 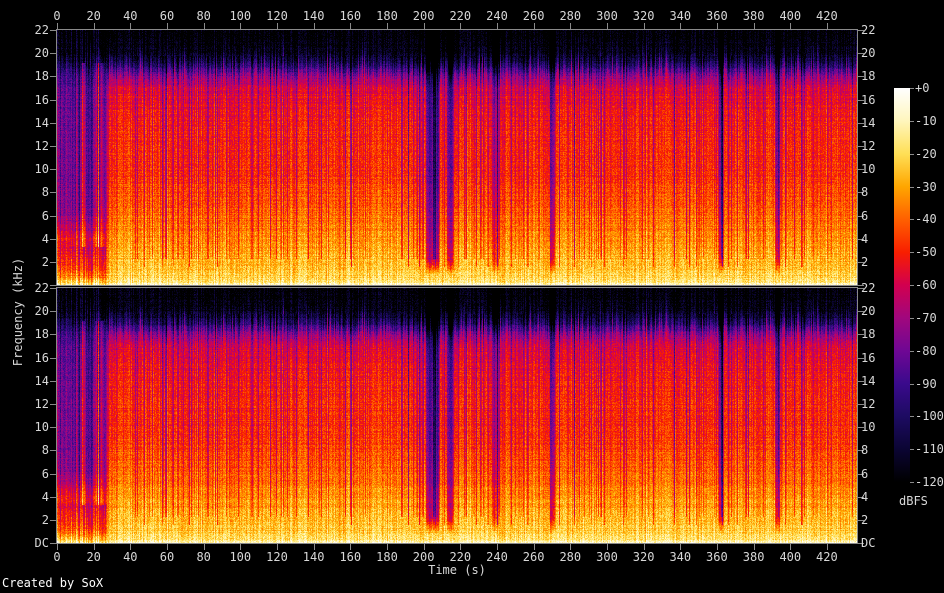 I want to click on freq-tick-label: 12, so click(x=868, y=403).